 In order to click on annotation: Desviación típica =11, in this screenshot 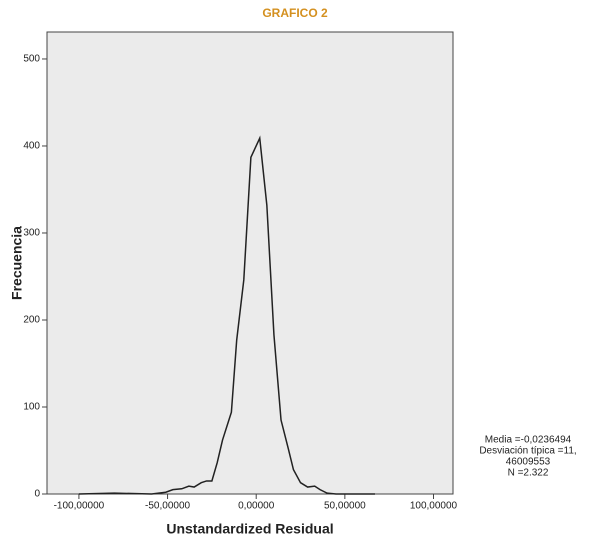, I will do `click(527, 451)`.